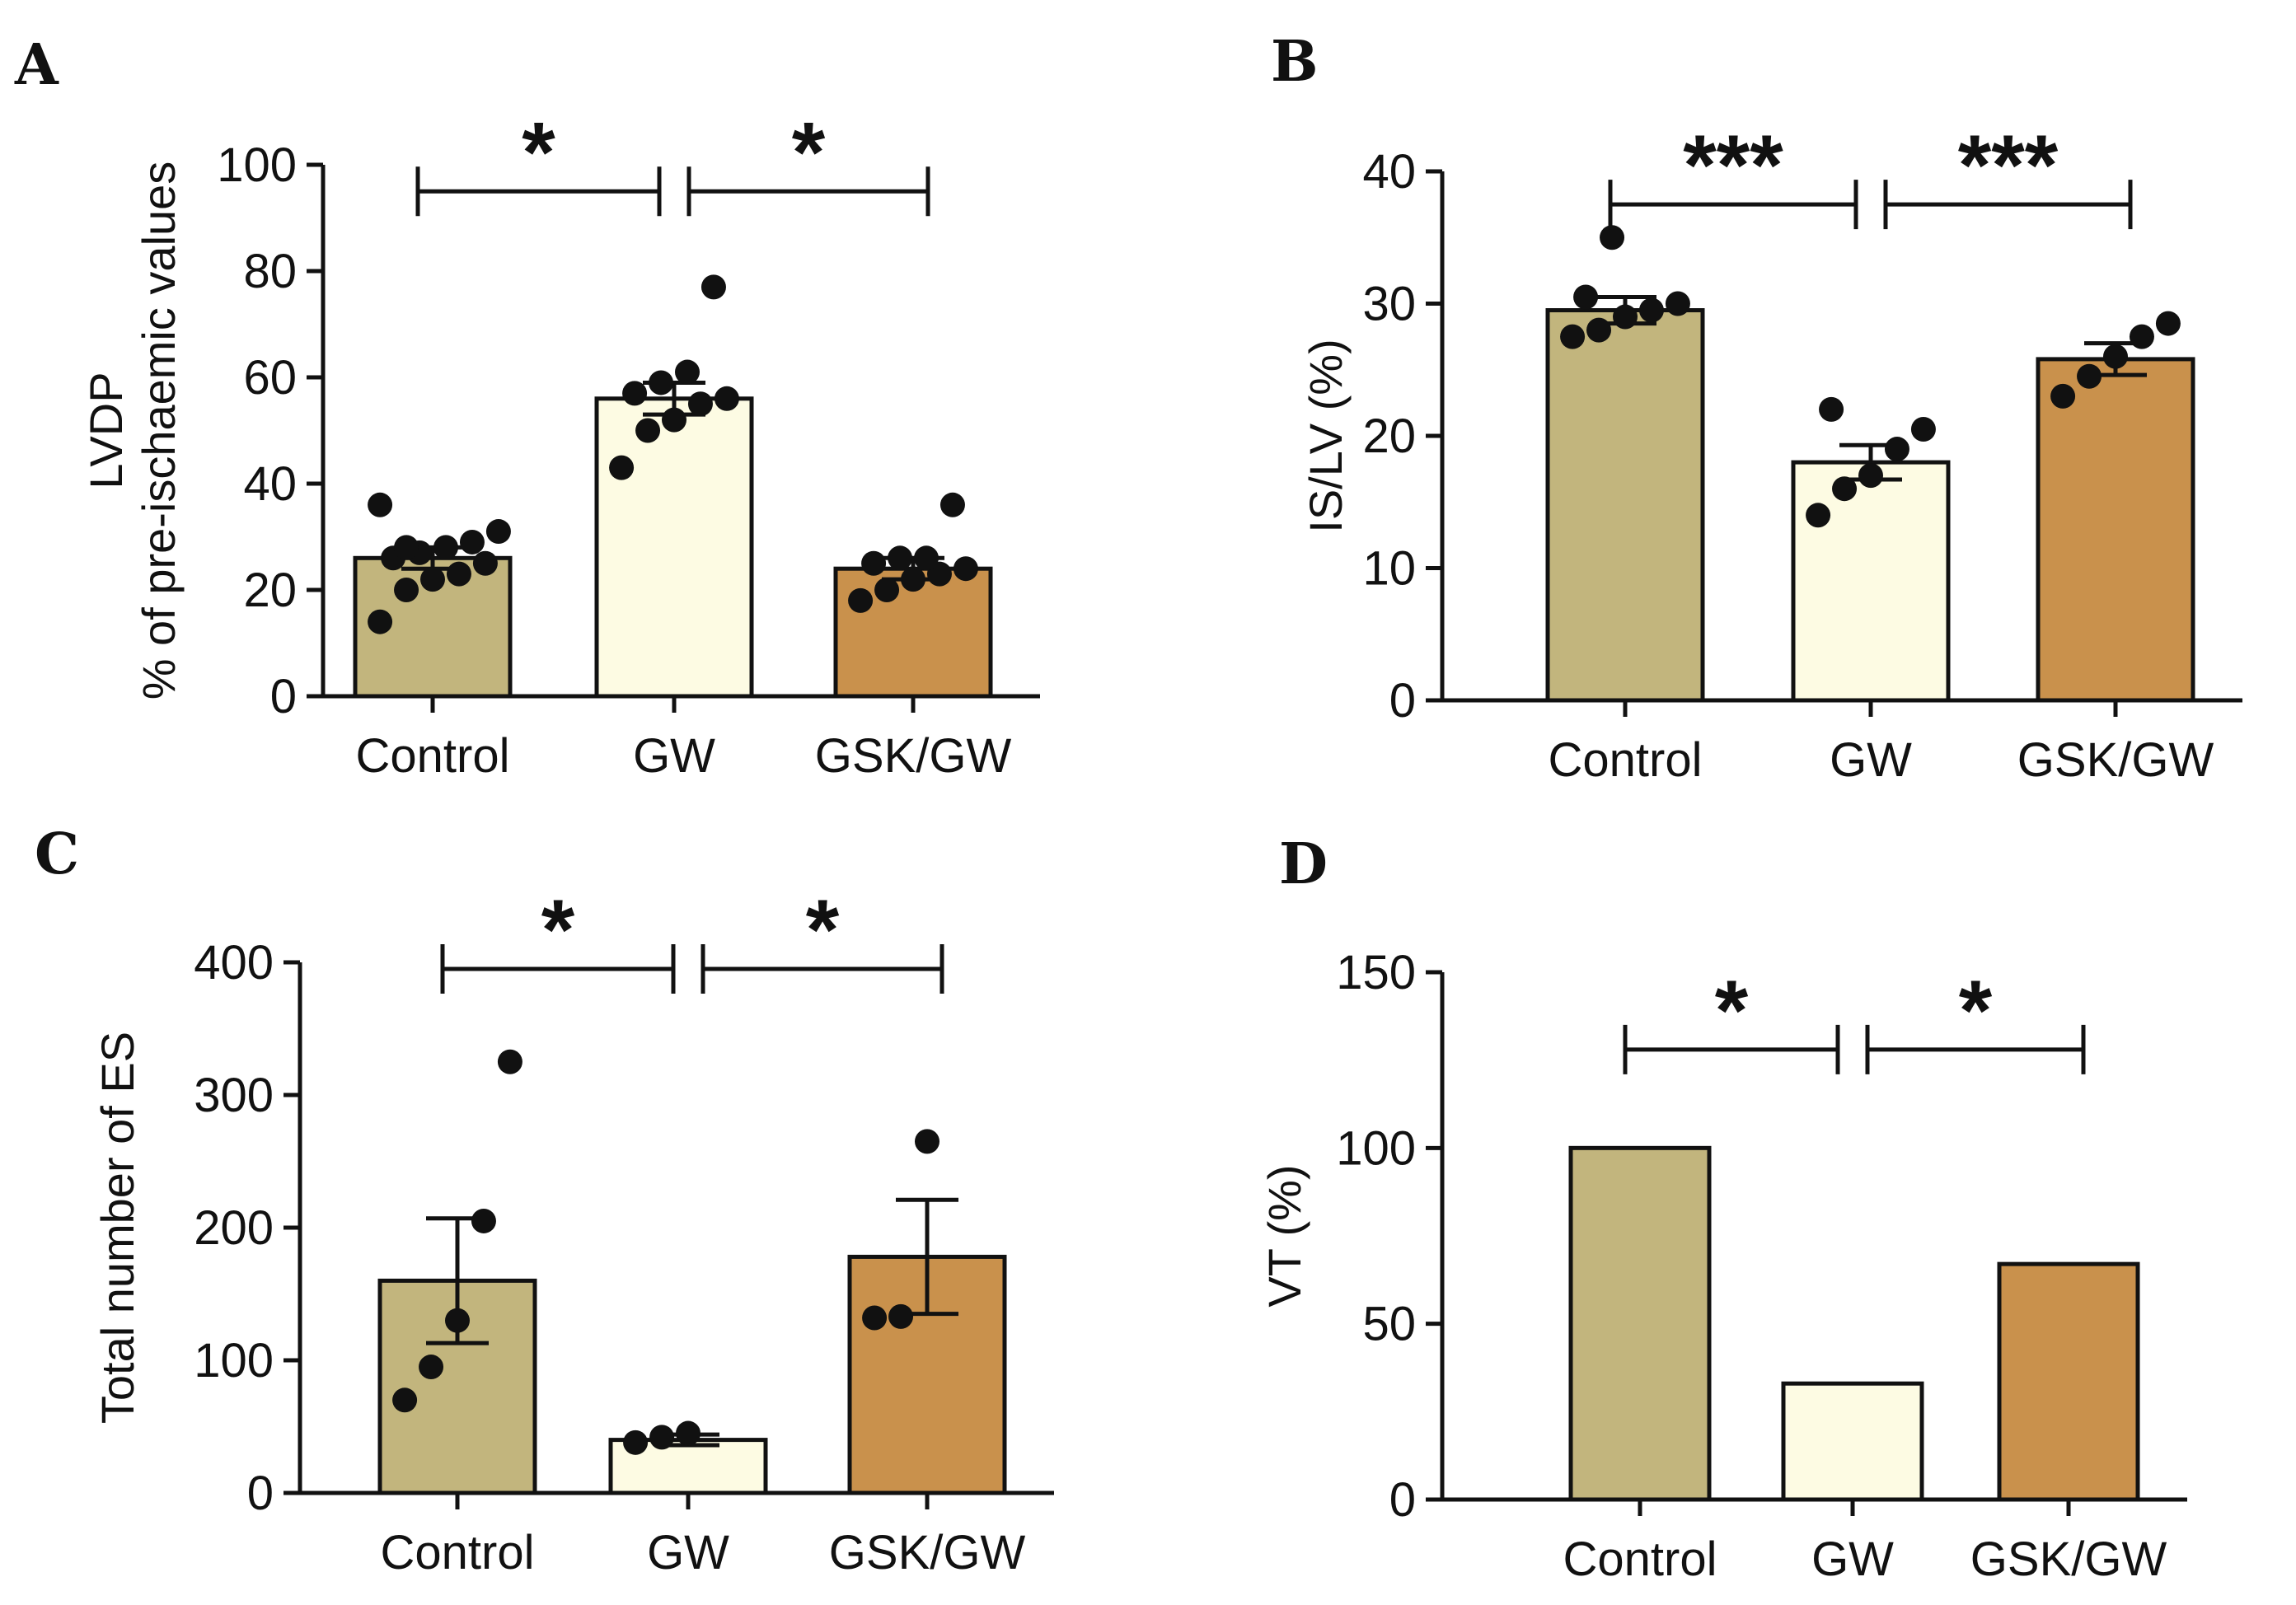 This screenshot has height=1605, width=2296. Describe the element at coordinates (1389, 569) in the screenshot. I see `y-tick-label: 10` at that location.